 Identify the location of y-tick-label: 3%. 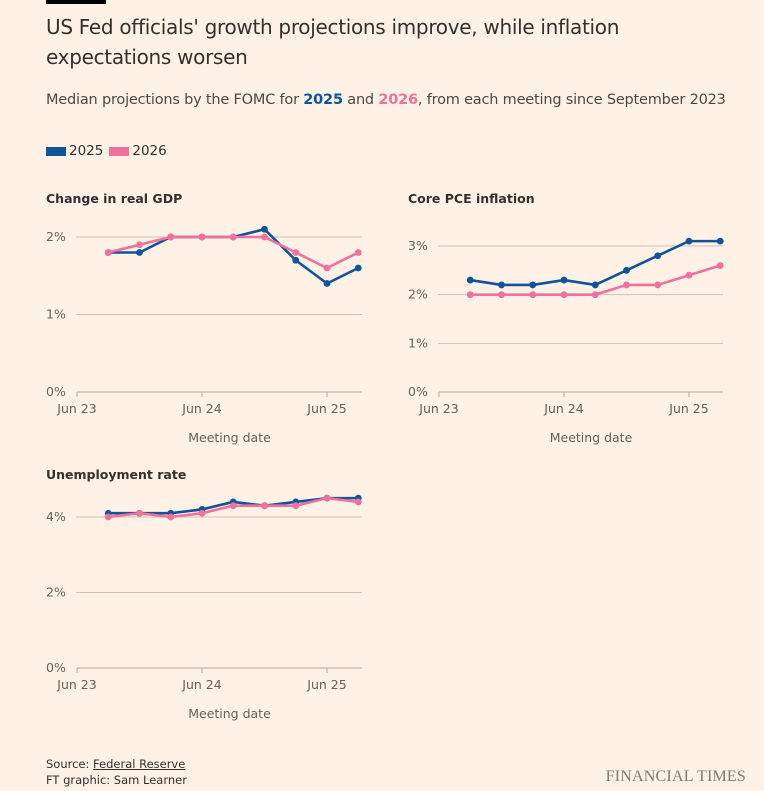
(418, 245).